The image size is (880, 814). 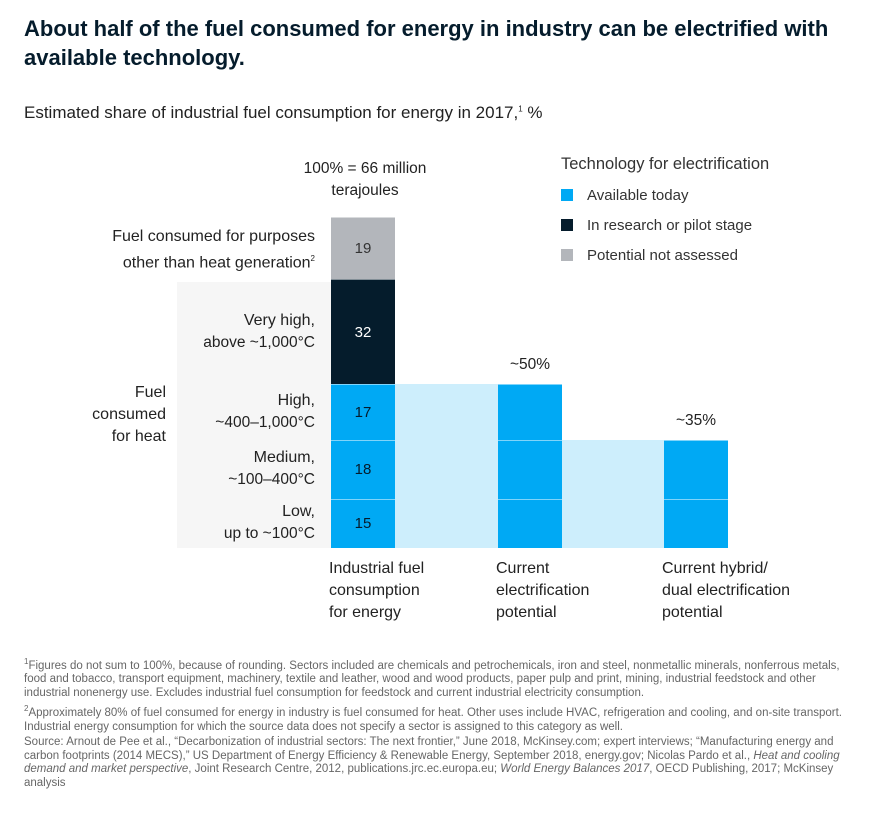 What do you see at coordinates (213, 237) in the screenshot?
I see `segment-label-line1: Fuel consumed for purposes` at bounding box center [213, 237].